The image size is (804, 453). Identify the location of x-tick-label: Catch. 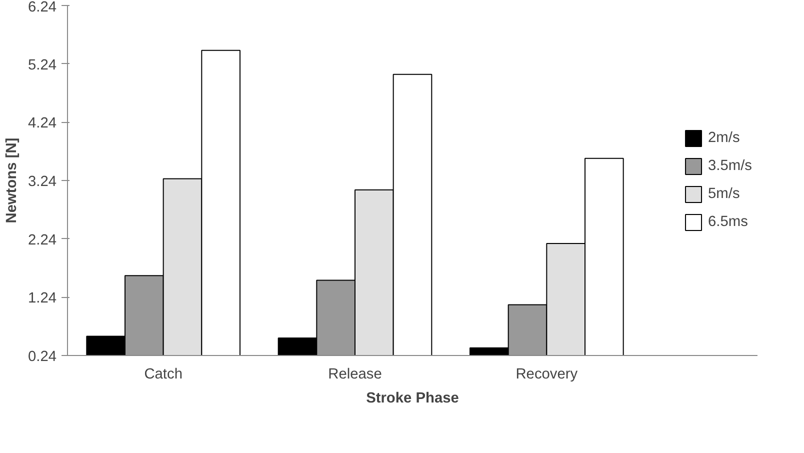
(163, 374).